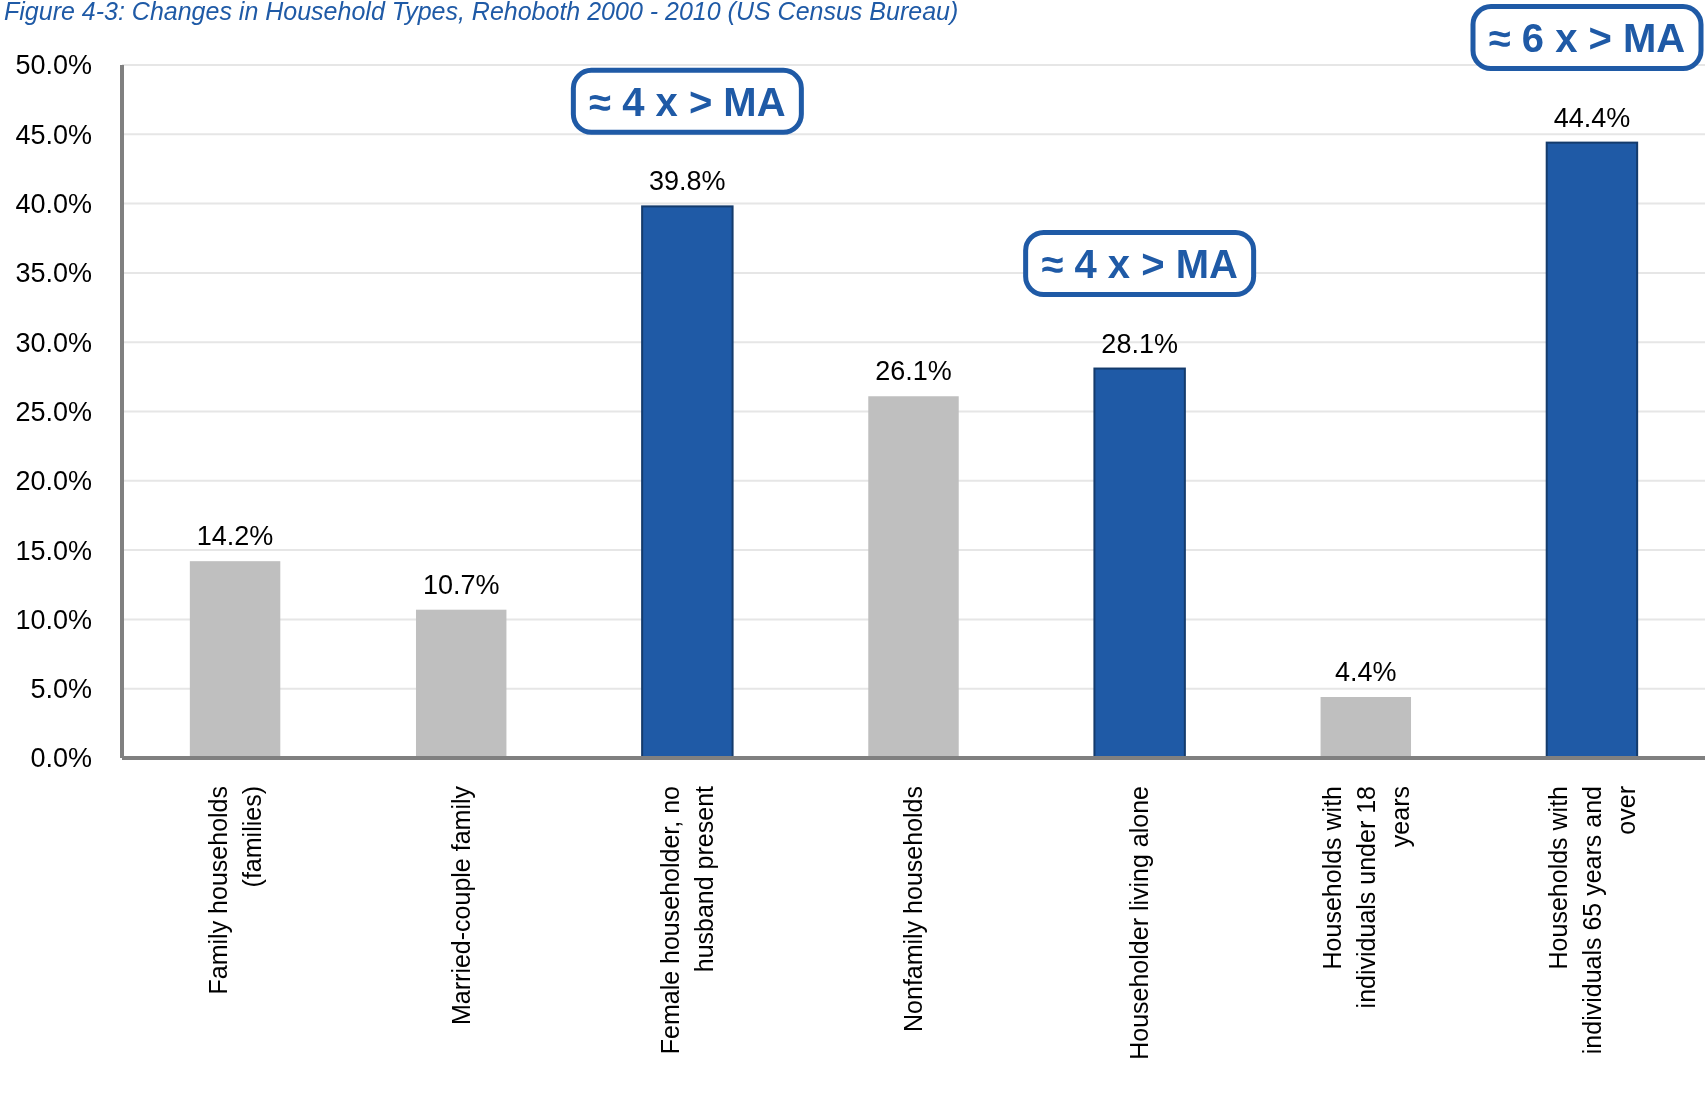  Describe the element at coordinates (1587, 38) in the screenshot. I see `annotation: ≈ 6 x > MA` at that location.